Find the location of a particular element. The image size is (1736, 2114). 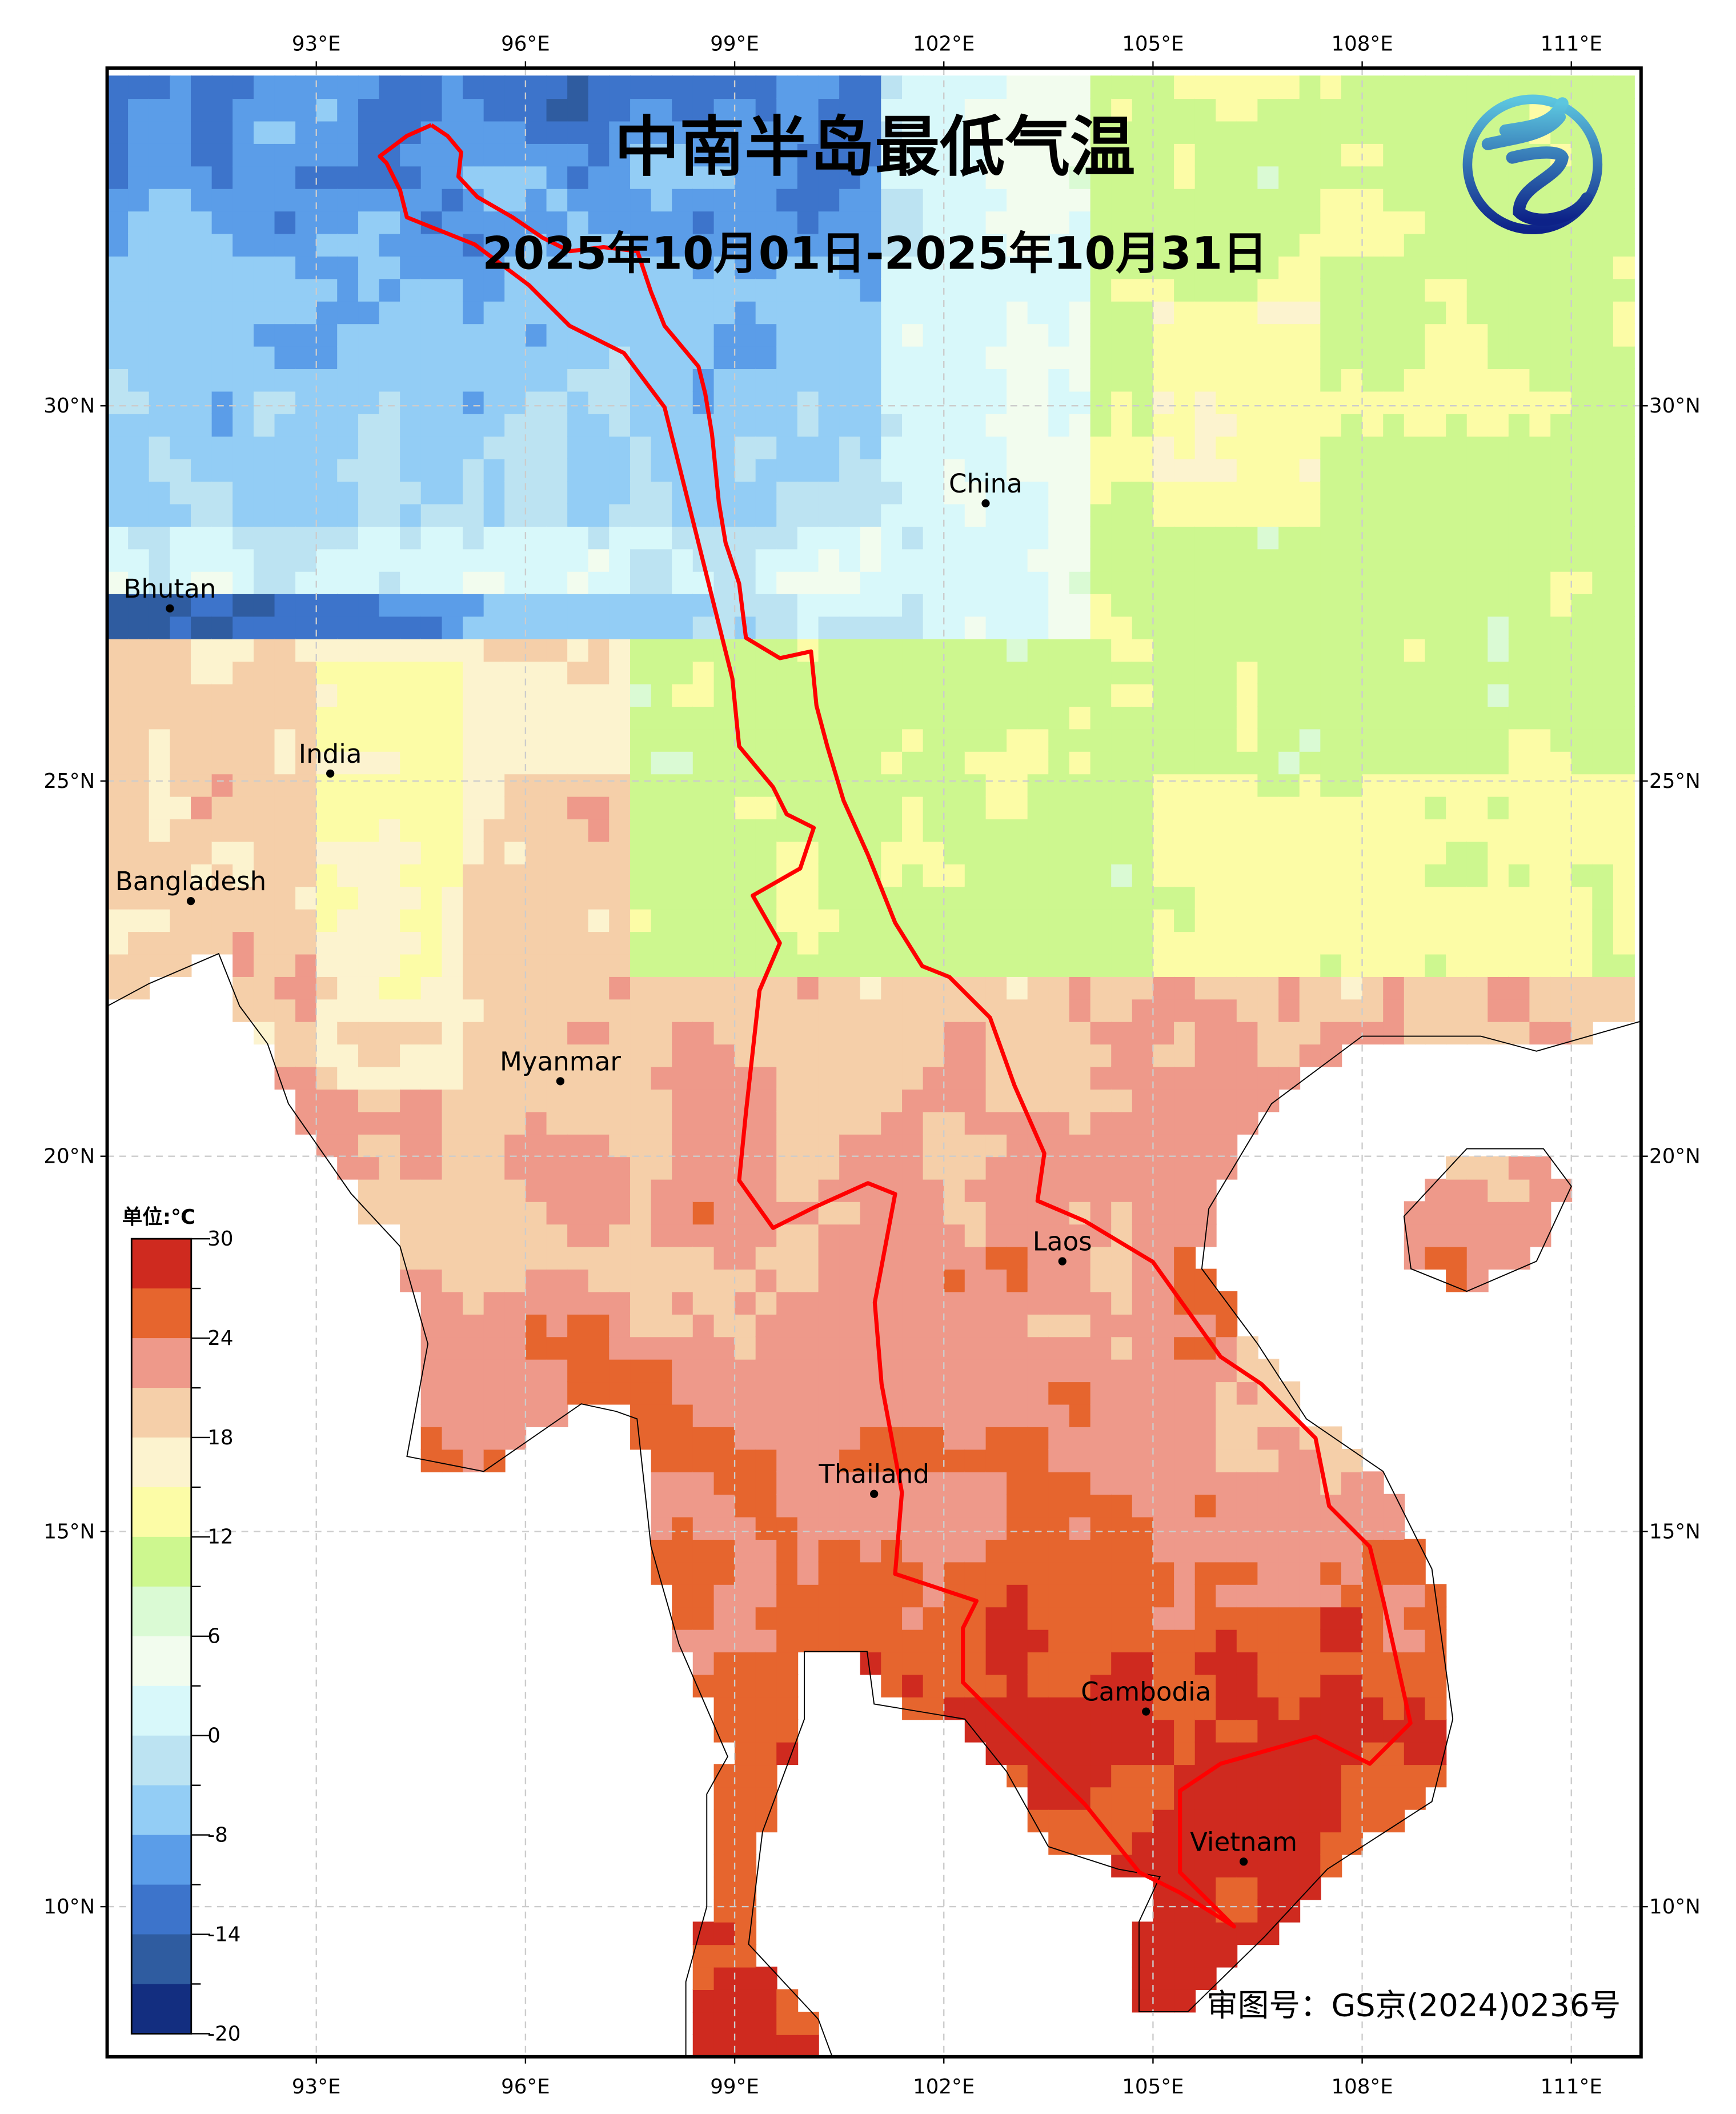

lon-tick-label: 108°E is located at coordinates (1362, 43).